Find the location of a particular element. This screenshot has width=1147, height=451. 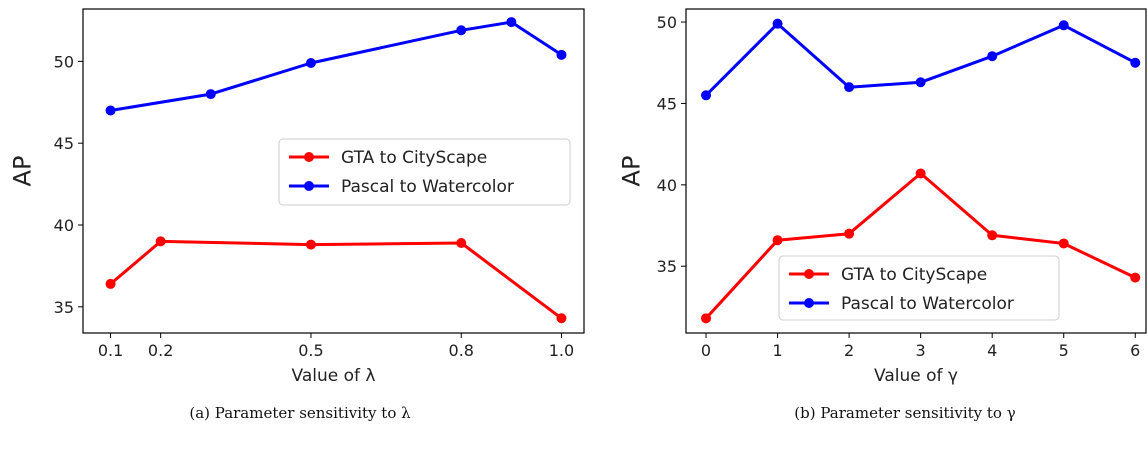

series-line-pascal-to-watercolor is located at coordinates (336, 66).